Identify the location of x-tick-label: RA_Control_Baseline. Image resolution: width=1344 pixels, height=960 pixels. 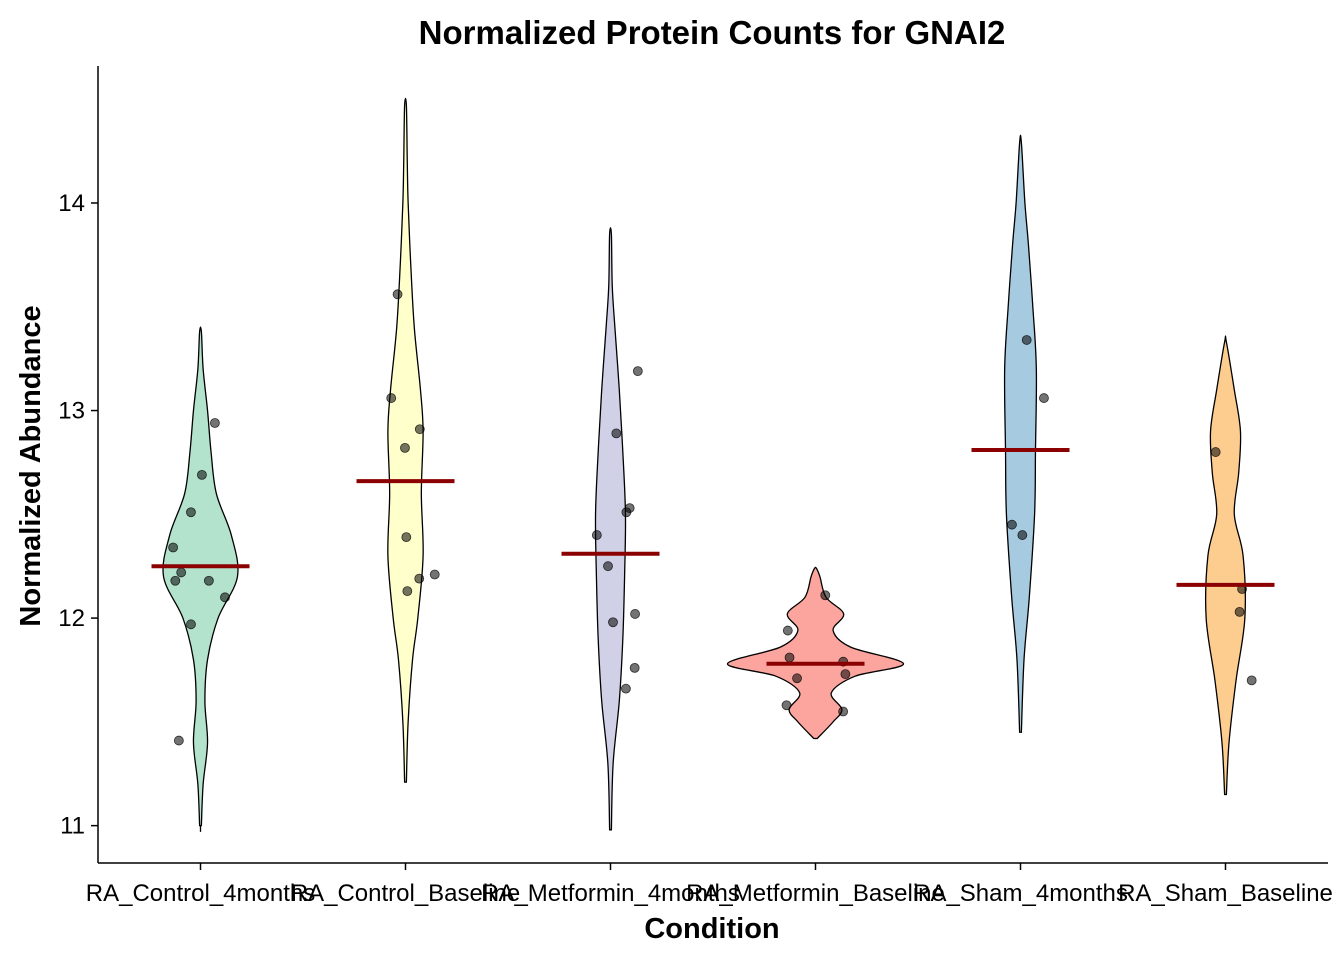
(405, 893).